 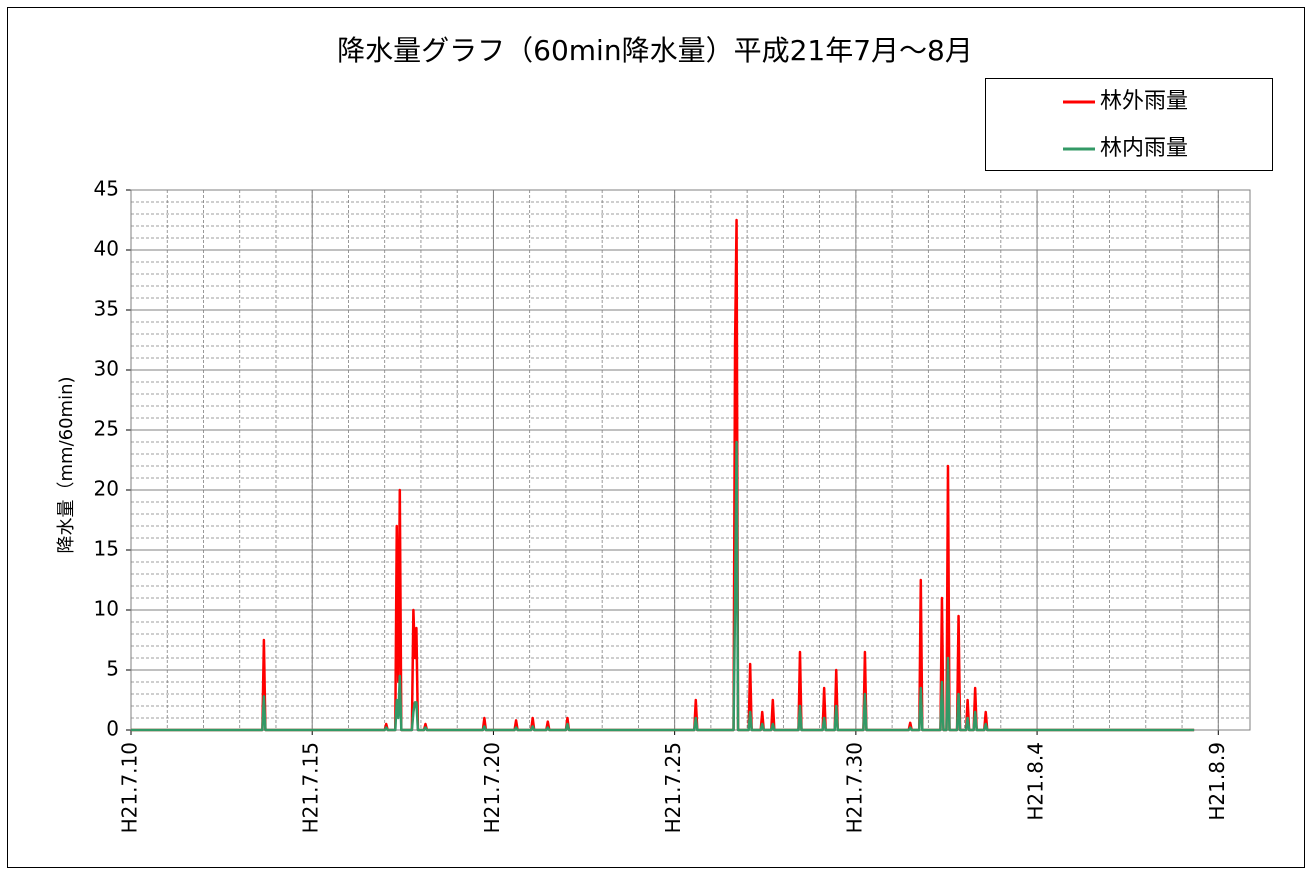 I want to click on x-tick-label: H21.8.9, so click(x=1217, y=781).